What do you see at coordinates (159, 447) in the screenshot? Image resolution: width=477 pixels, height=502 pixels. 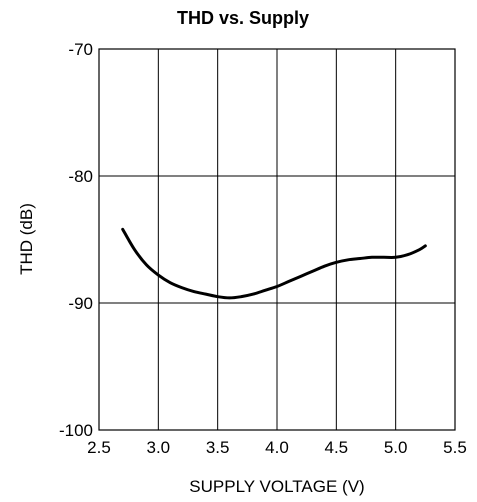 I see `x-tick-label: 3.0` at bounding box center [159, 447].